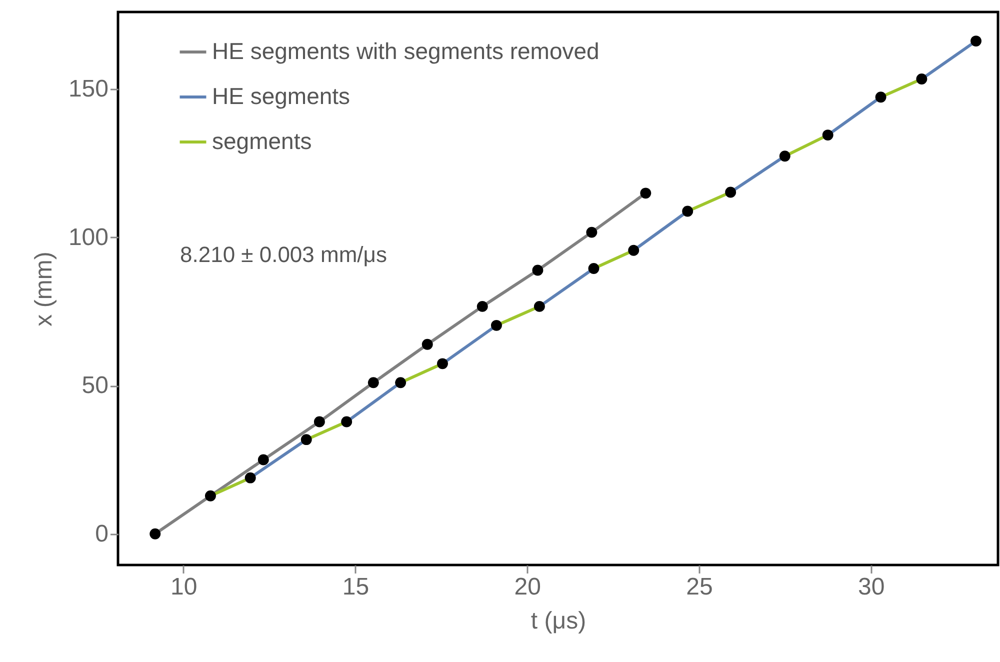 The height and width of the screenshot is (662, 1000). What do you see at coordinates (262, 141) in the screenshot?
I see `legend-label: segments` at bounding box center [262, 141].